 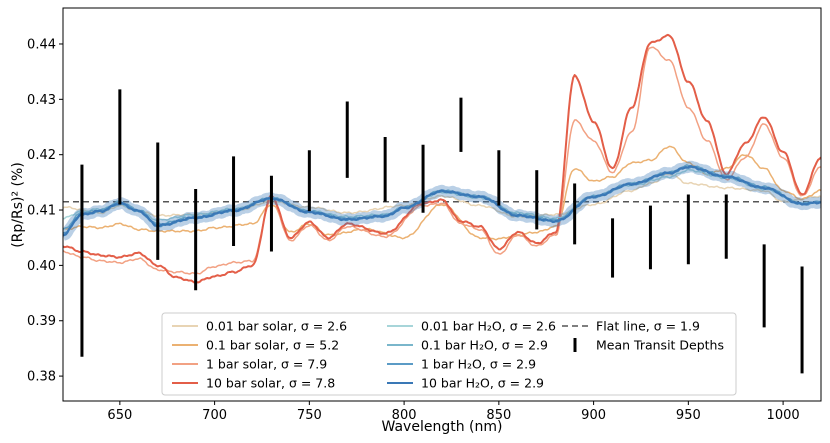 I want to click on y-tick-label: 0.44, so click(x=41, y=44).